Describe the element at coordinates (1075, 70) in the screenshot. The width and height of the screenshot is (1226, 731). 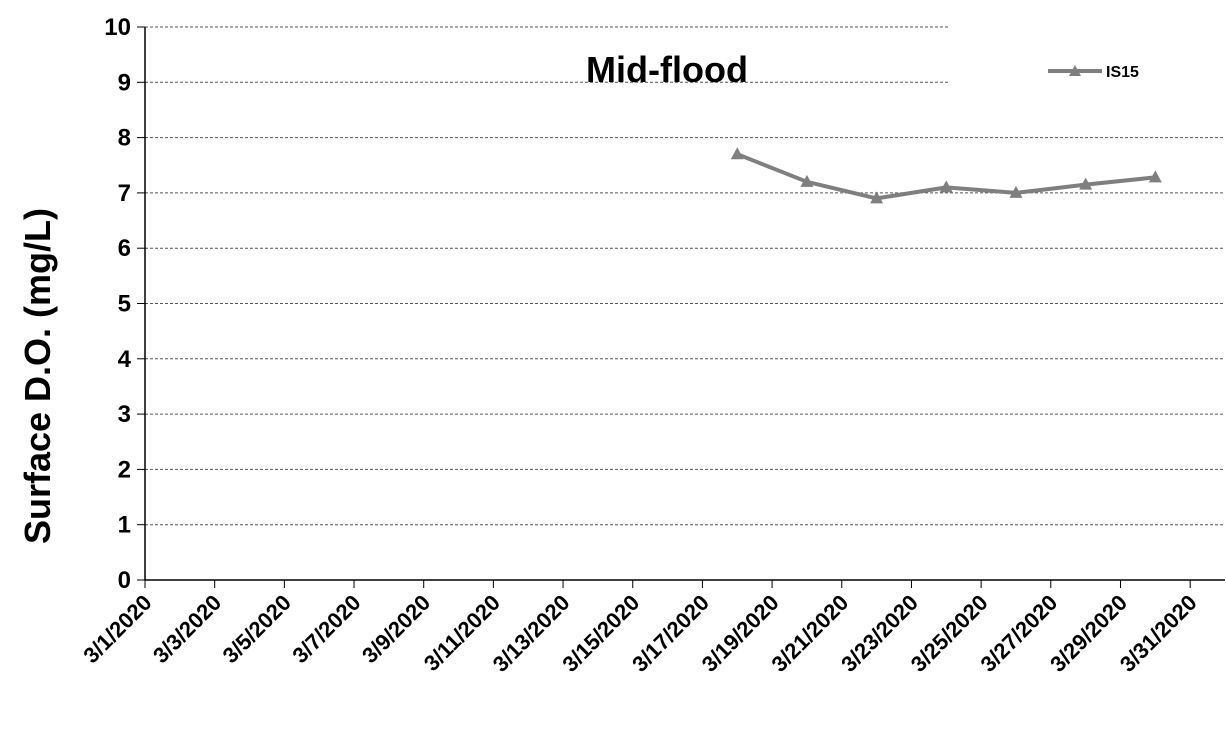
I see `legend-marker-is15` at that location.